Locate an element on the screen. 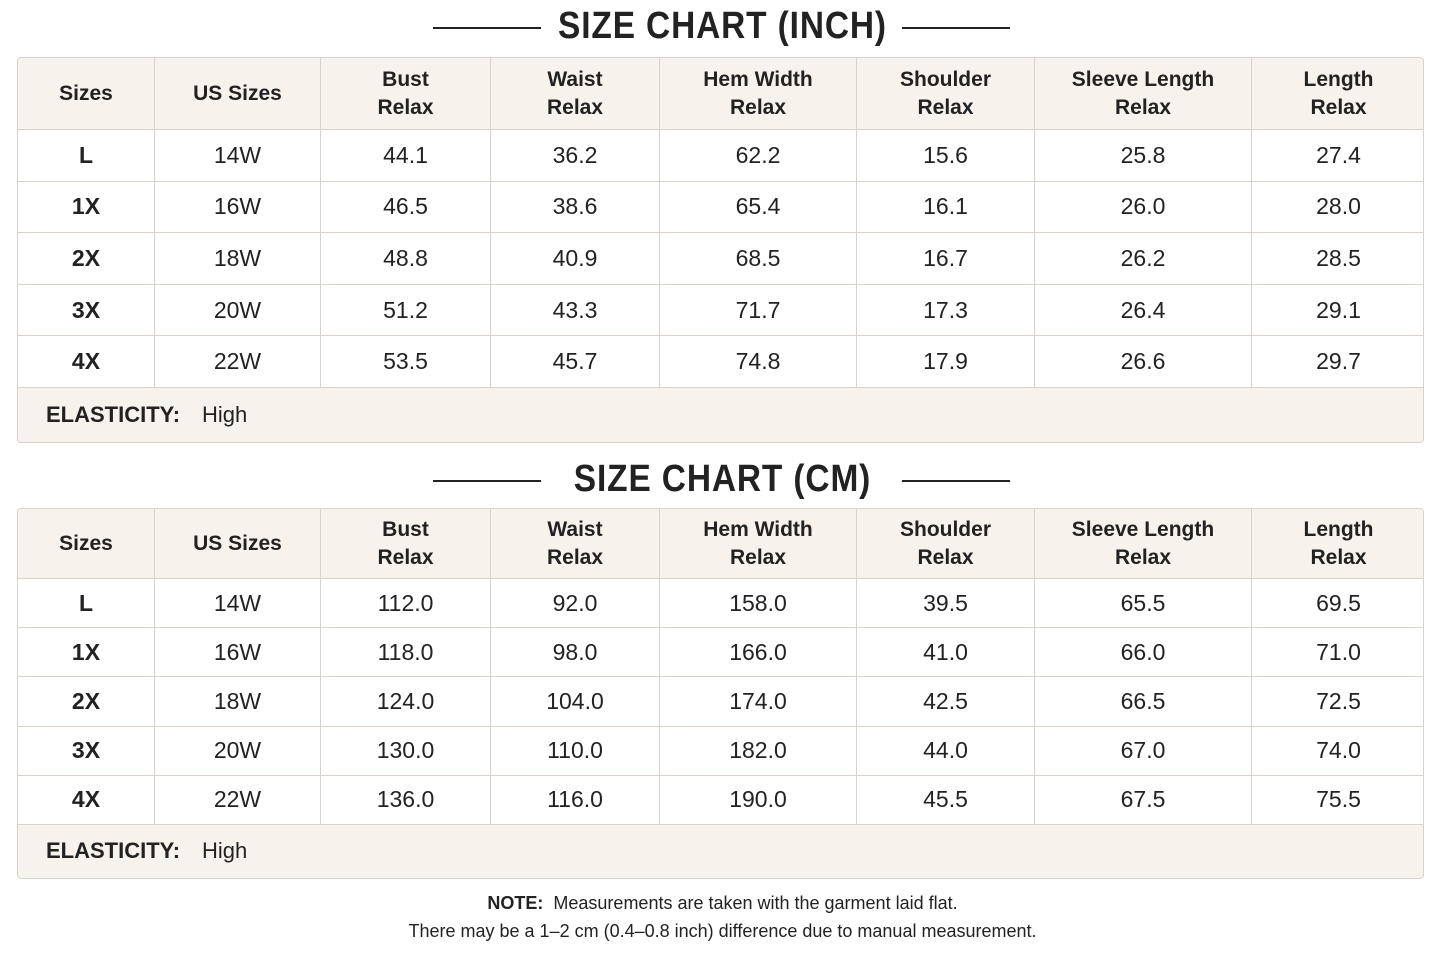 The height and width of the screenshot is (963, 1445). header-text: Waist is located at coordinates (575, 529).